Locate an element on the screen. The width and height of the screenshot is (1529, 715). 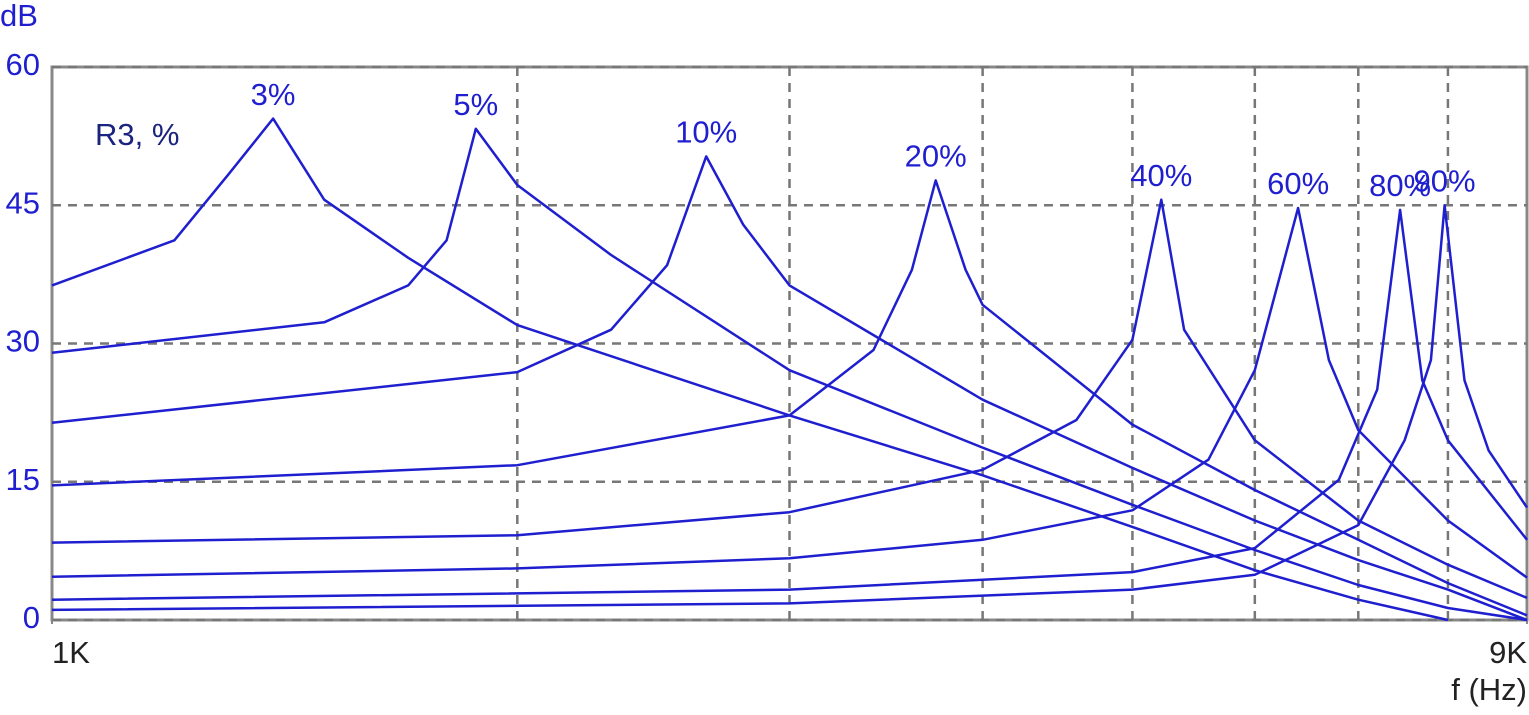
series-label: 60% is located at coordinates (1298, 183).